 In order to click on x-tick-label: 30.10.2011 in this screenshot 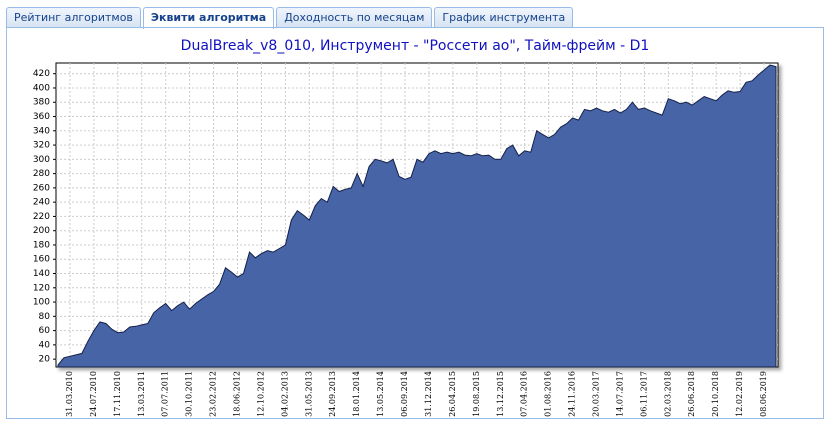, I will do `click(189, 394)`.